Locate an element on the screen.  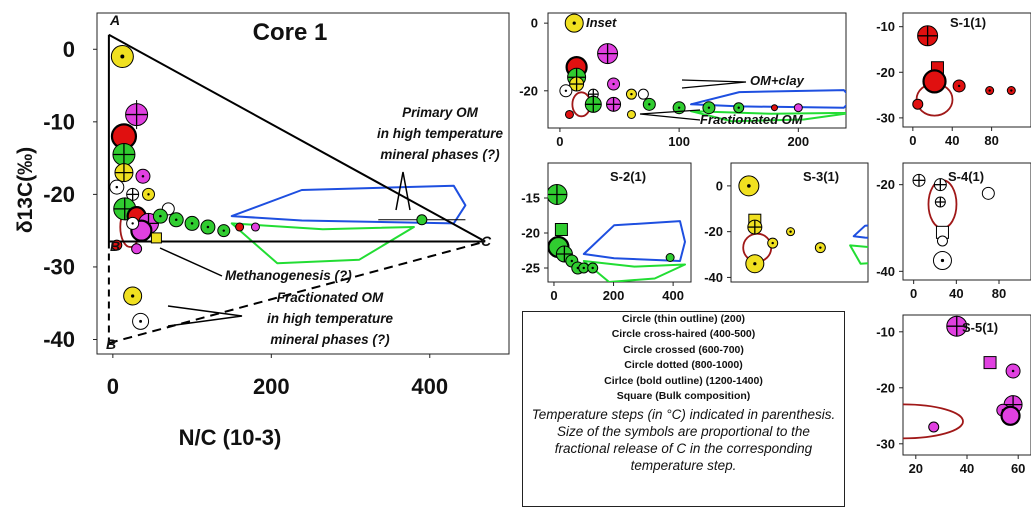
s2-plot: -15 -20 -25 0 200 400 S-2(1) is located at coordinates (606, 232).